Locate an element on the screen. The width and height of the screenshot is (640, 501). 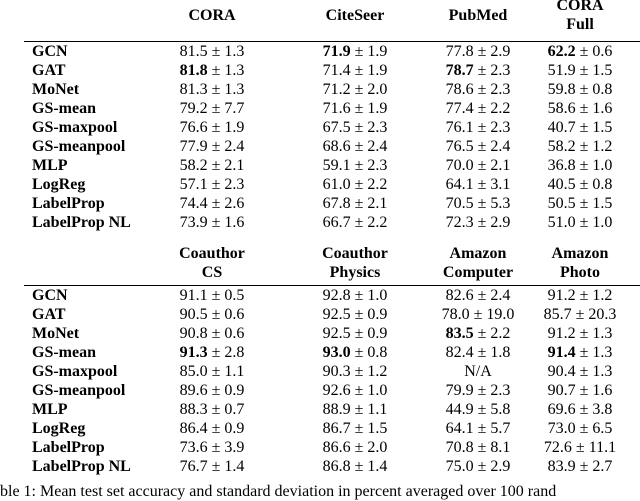
table-cell: 77.4 ± 2.2 is located at coordinates (478, 108).